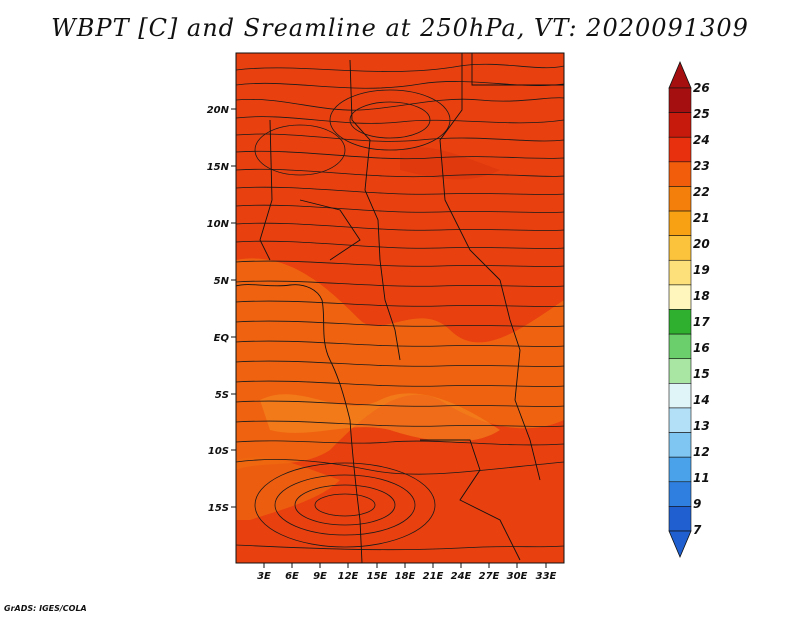 The width and height of the screenshot is (800, 618). Describe the element at coordinates (701, 452) in the screenshot. I see `colorbar-label: 12` at that location.